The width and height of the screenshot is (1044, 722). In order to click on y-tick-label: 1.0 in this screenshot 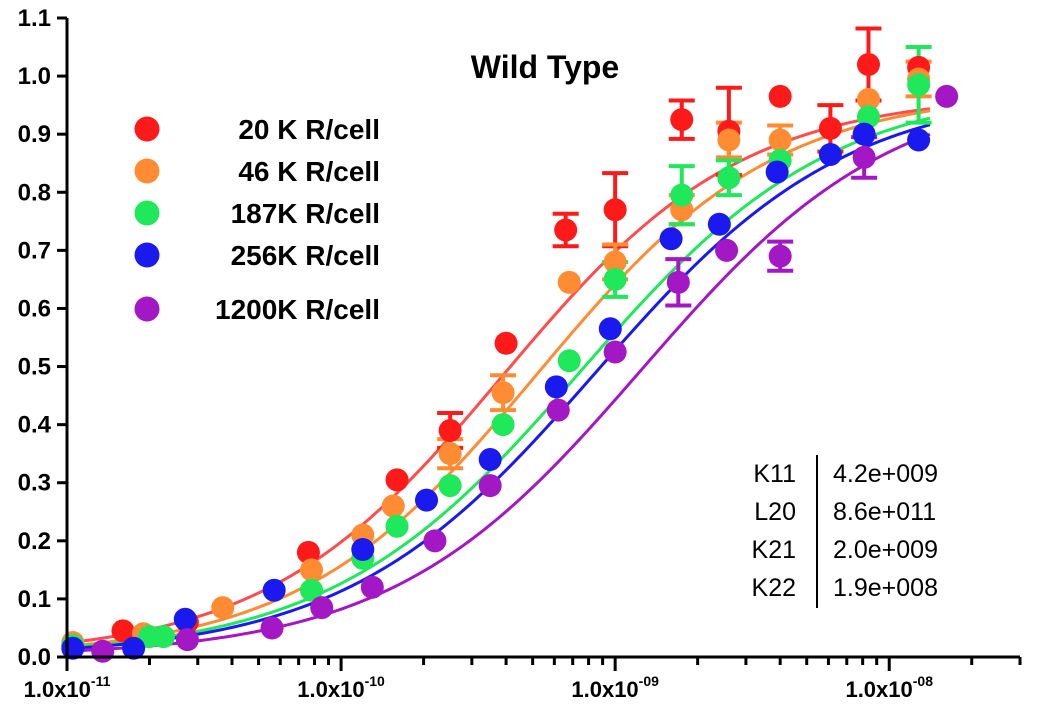, I will do `click(34, 76)`.